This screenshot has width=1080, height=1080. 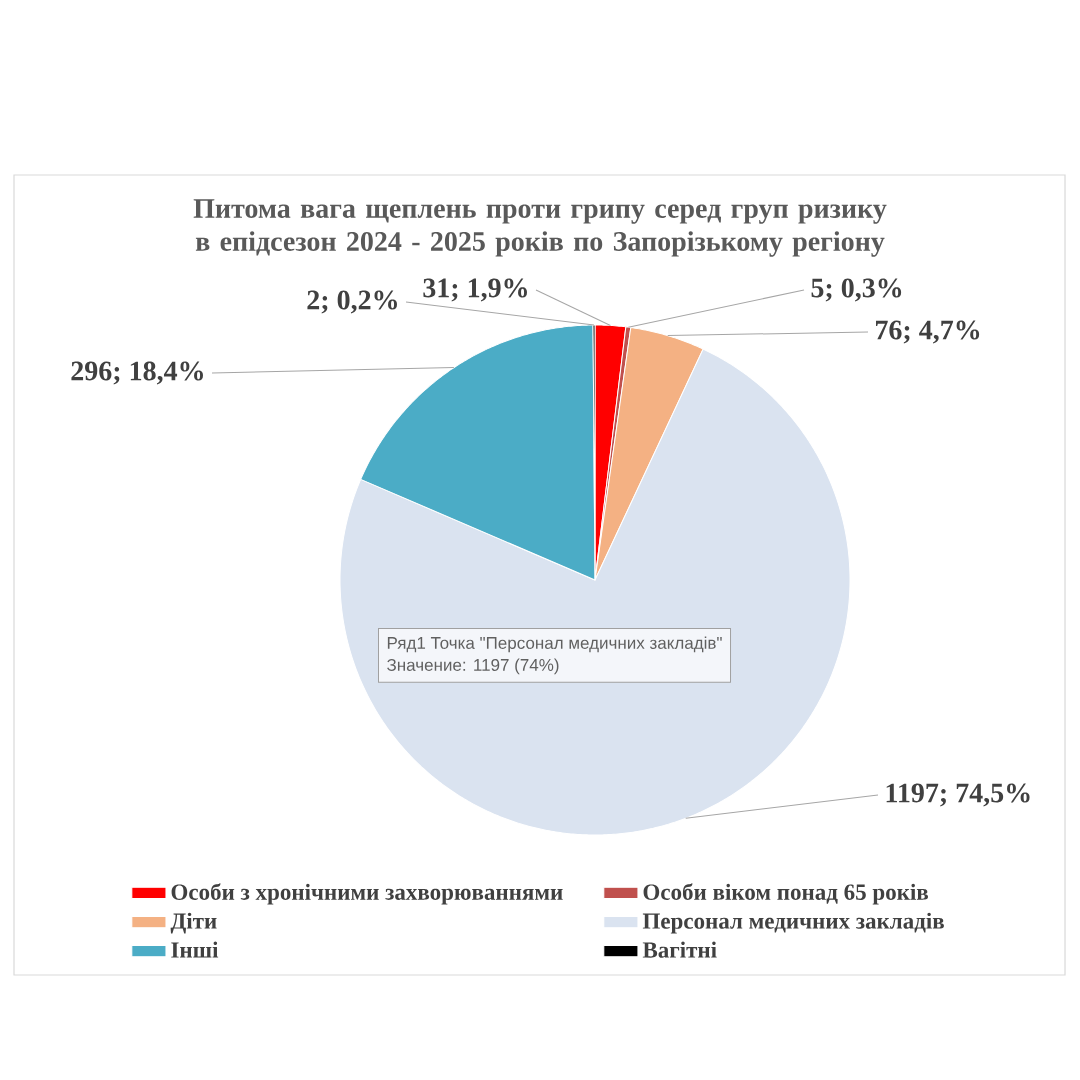 I want to click on data-label: 2; 0,2%, so click(x=352, y=302).